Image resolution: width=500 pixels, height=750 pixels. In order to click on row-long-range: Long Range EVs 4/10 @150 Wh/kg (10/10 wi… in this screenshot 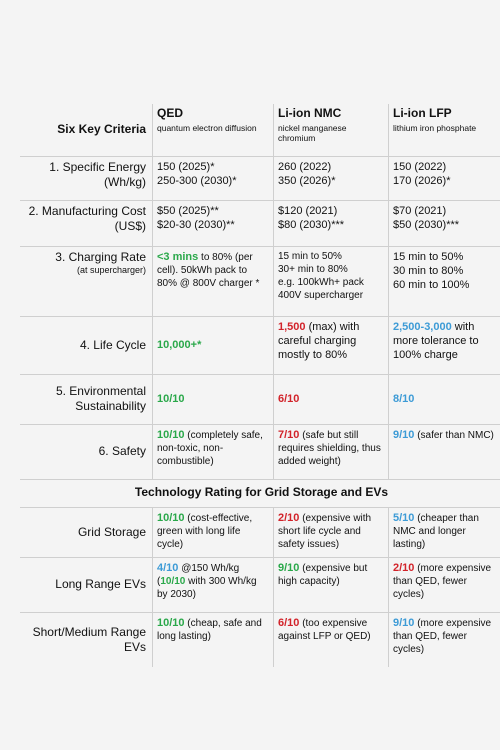, I will do `click(260, 584)`.